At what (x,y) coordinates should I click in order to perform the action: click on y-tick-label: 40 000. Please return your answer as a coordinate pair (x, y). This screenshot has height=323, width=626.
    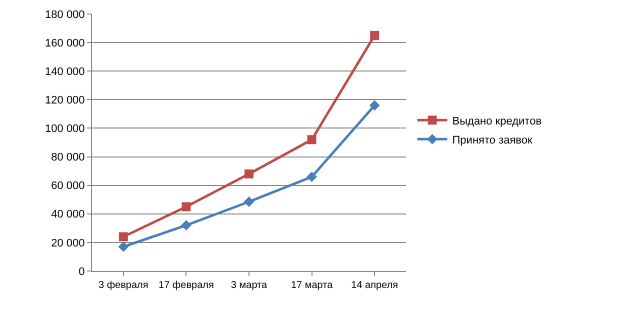
    Looking at the image, I should click on (68, 214).